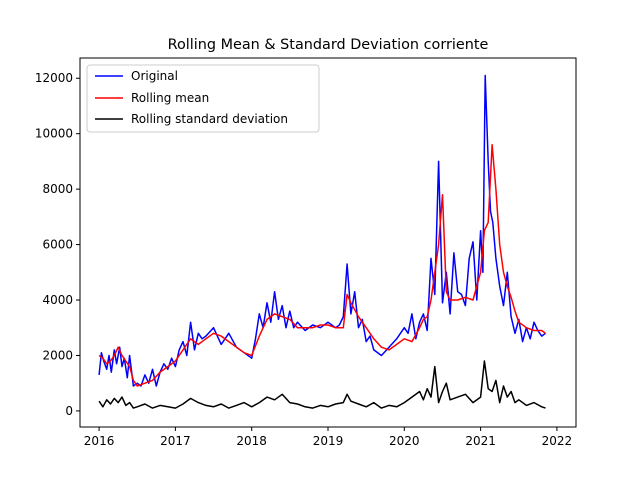  I want to click on y-axis: 0 2000 4000 6000 8000 10000 12000, so click(57, 244).